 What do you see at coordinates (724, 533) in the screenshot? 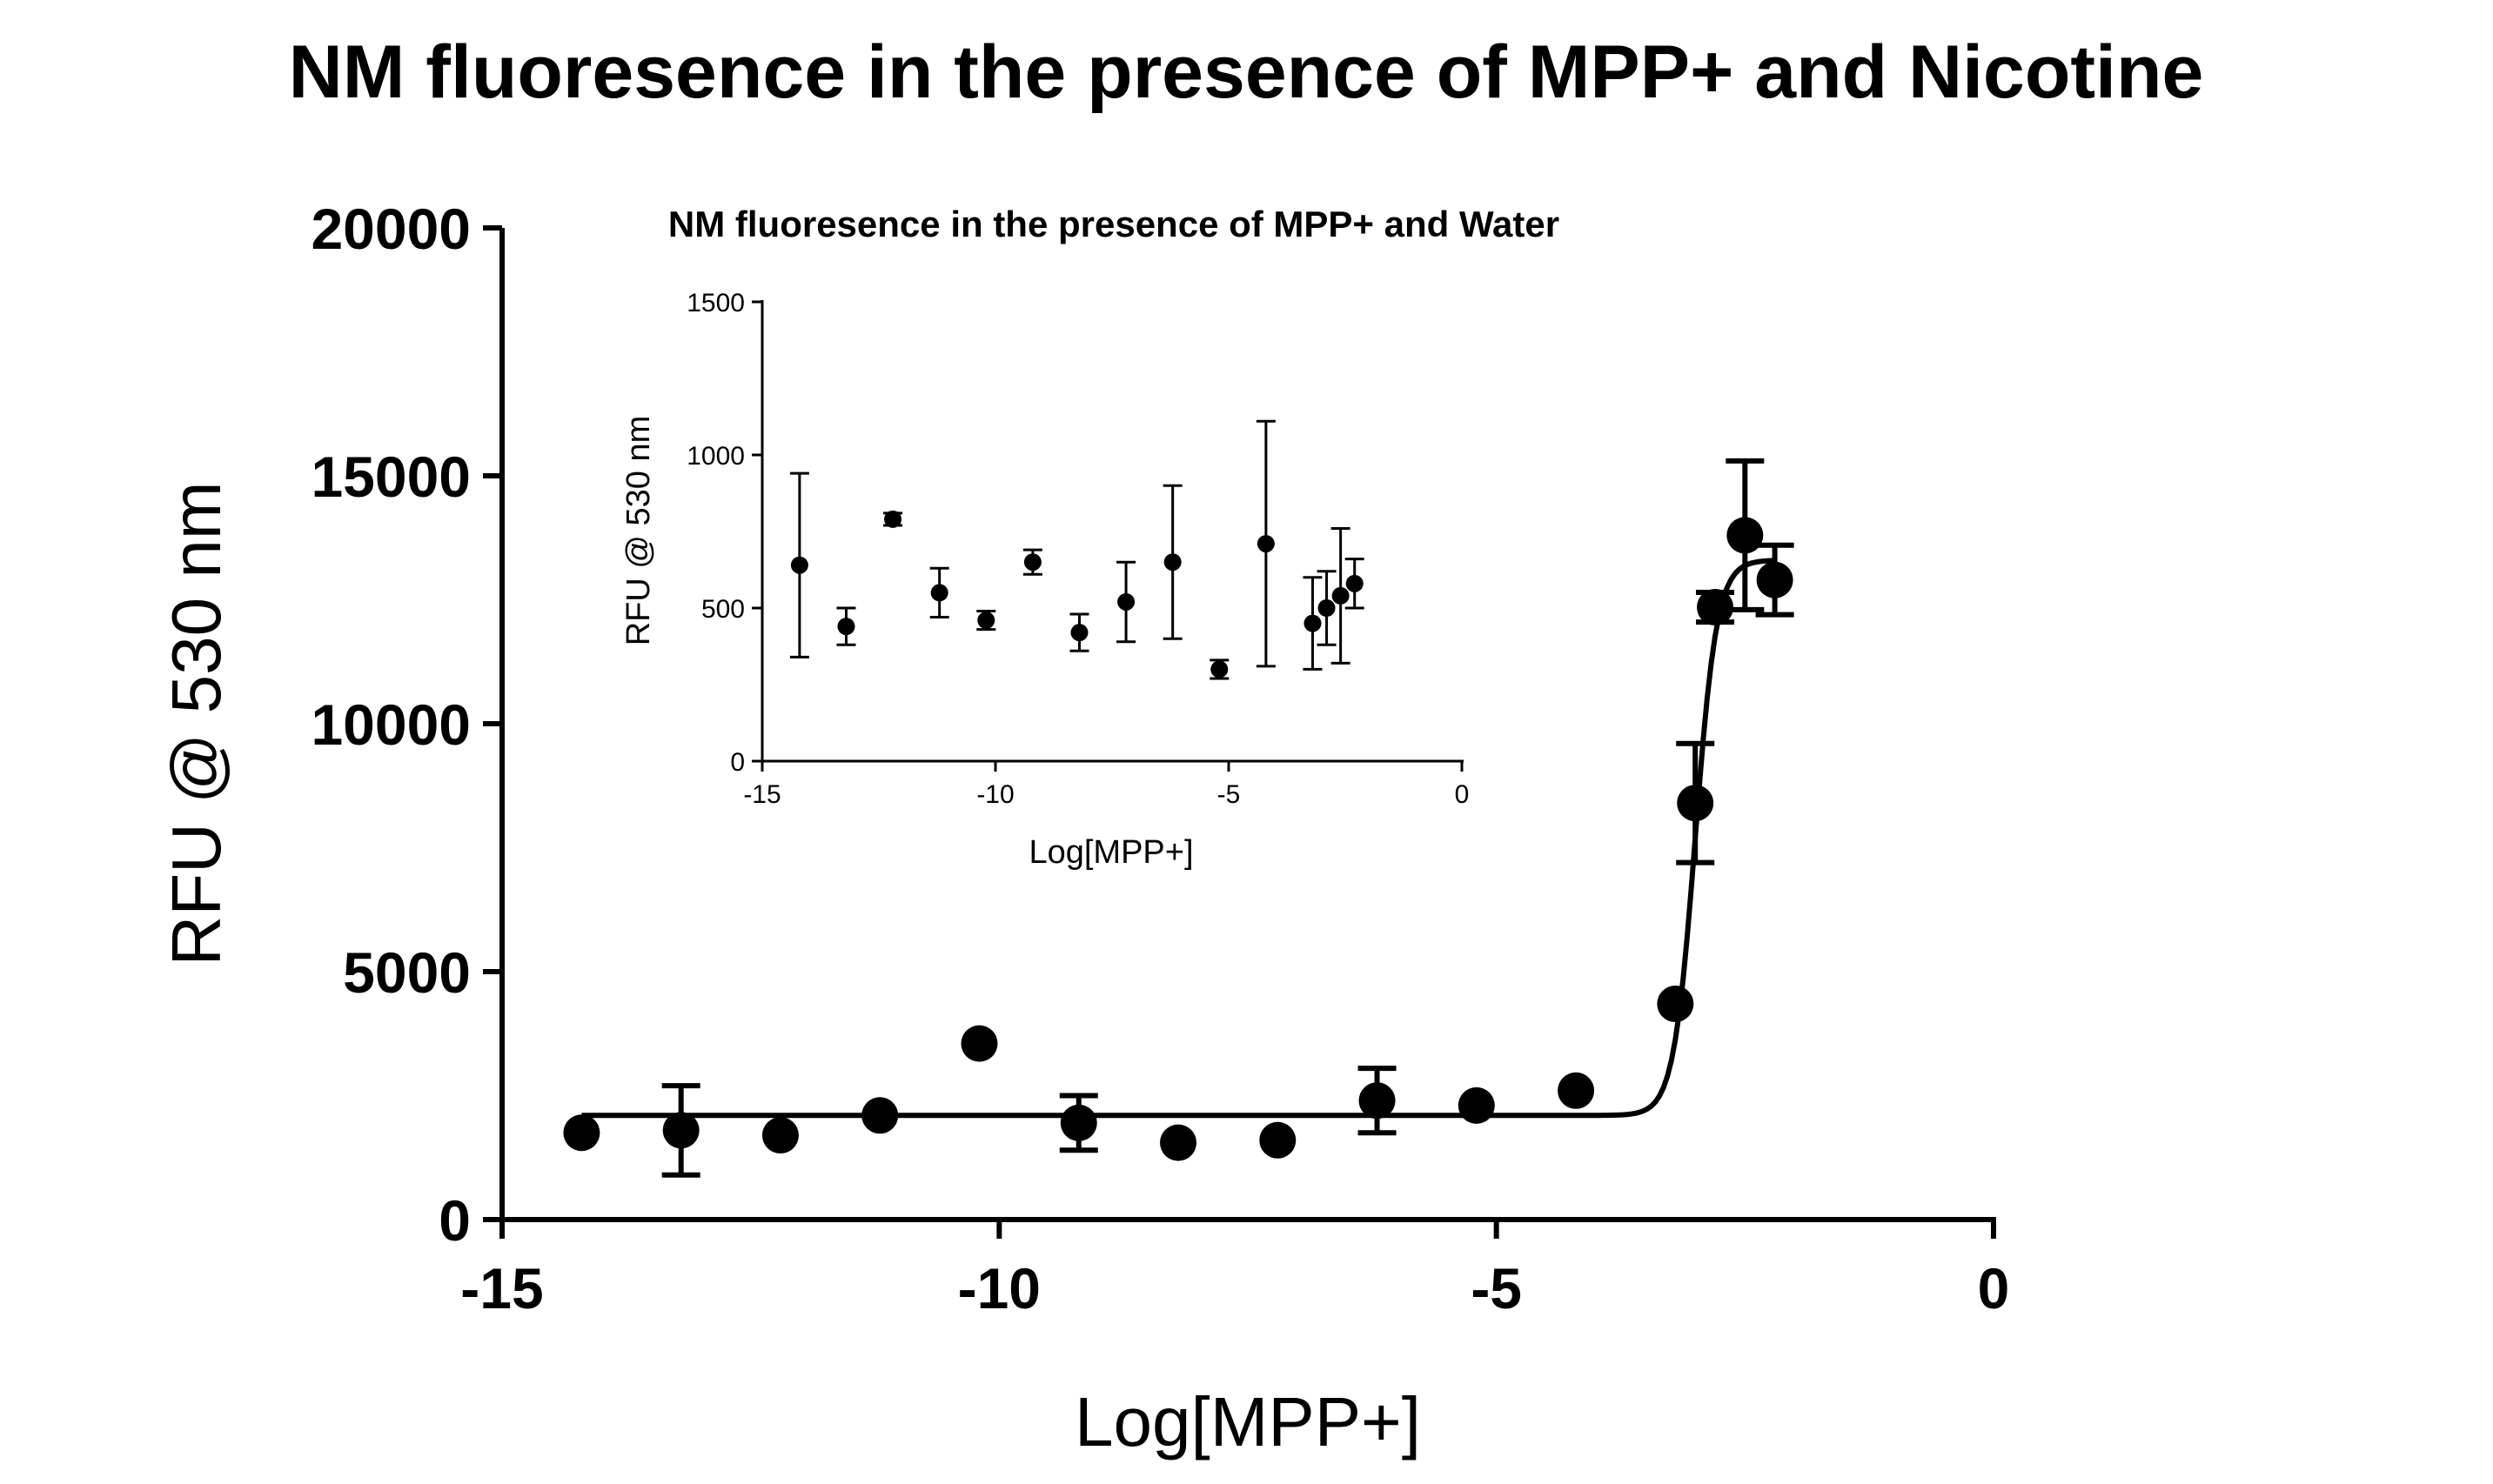
I see `inset-y-ticks: 0 500 1000 1500` at bounding box center [724, 533].